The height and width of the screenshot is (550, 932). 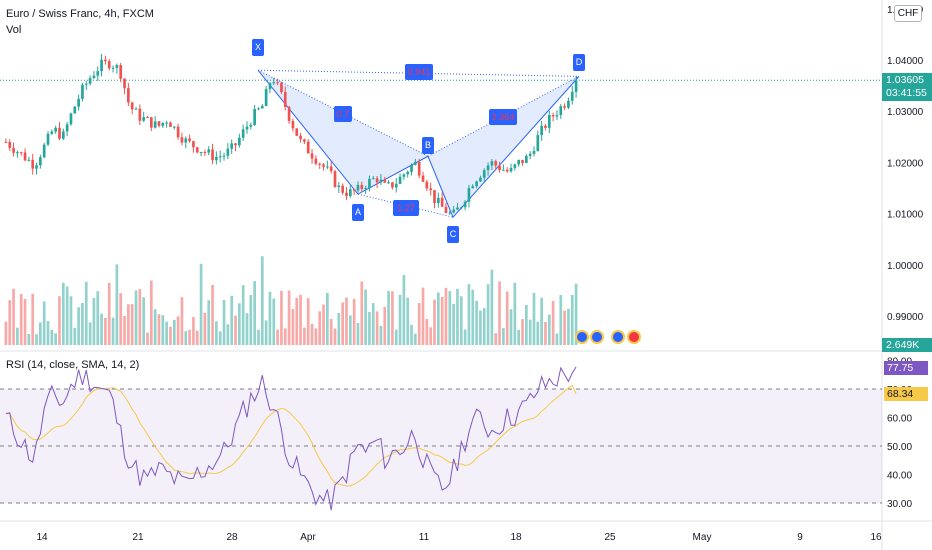 What do you see at coordinates (906, 394) in the screenshot?
I see `rsi-ma-badge: 68.34` at bounding box center [906, 394].